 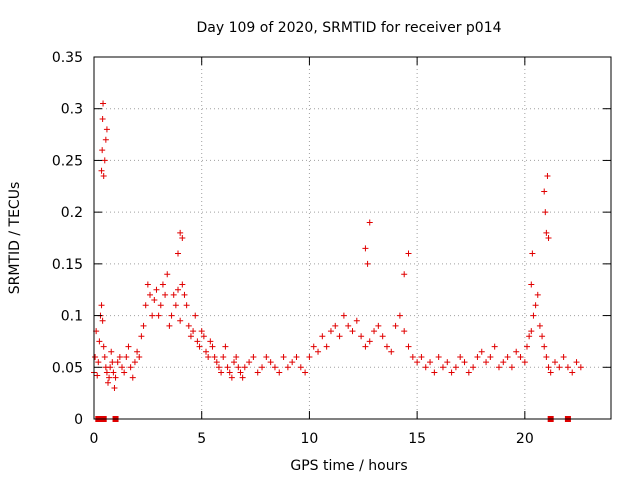 I want to click on x-tick-label: 5, so click(x=201, y=439).